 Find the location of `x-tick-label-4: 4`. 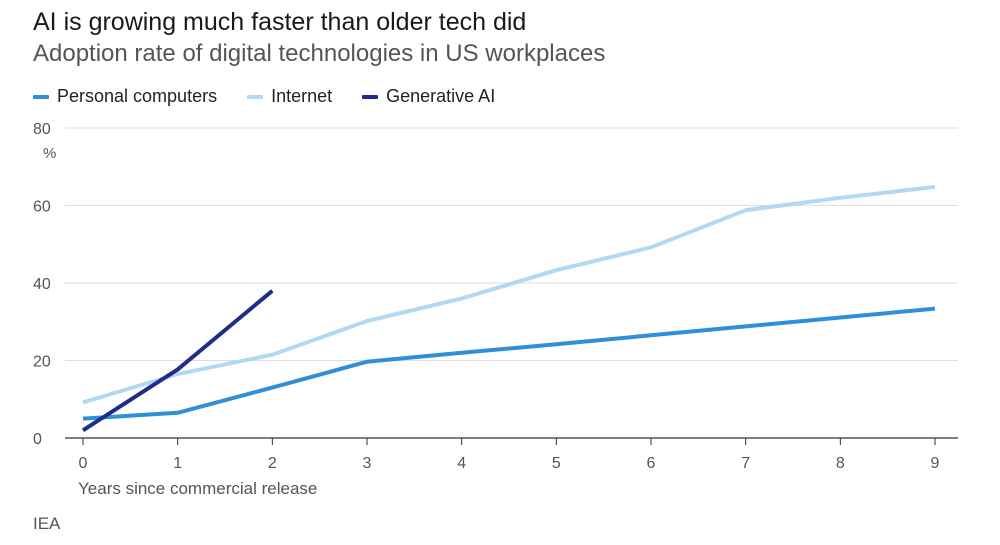

x-tick-label-4: 4 is located at coordinates (461, 463).